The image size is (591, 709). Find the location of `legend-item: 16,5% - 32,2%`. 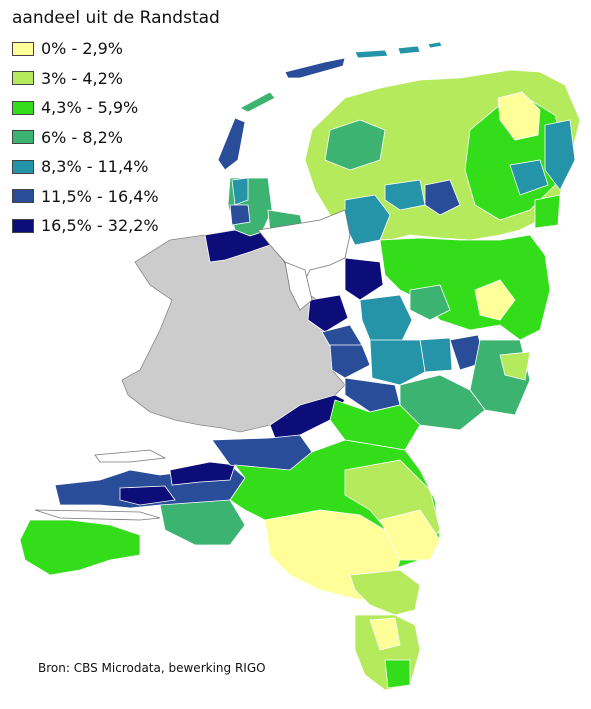

legend-item: 16,5% - 32,2% is located at coordinates (114, 226).